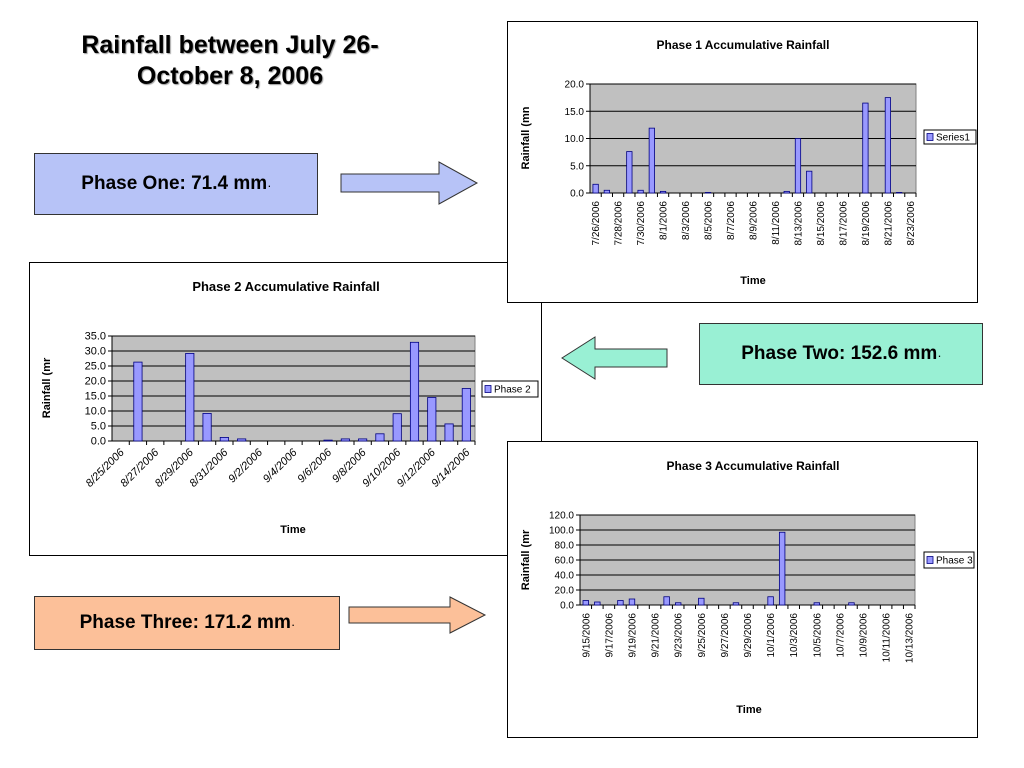 The image size is (1024, 768). What do you see at coordinates (314, 465) in the screenshot?
I see `x-tick-label: 9/6/2006` at bounding box center [314, 465].